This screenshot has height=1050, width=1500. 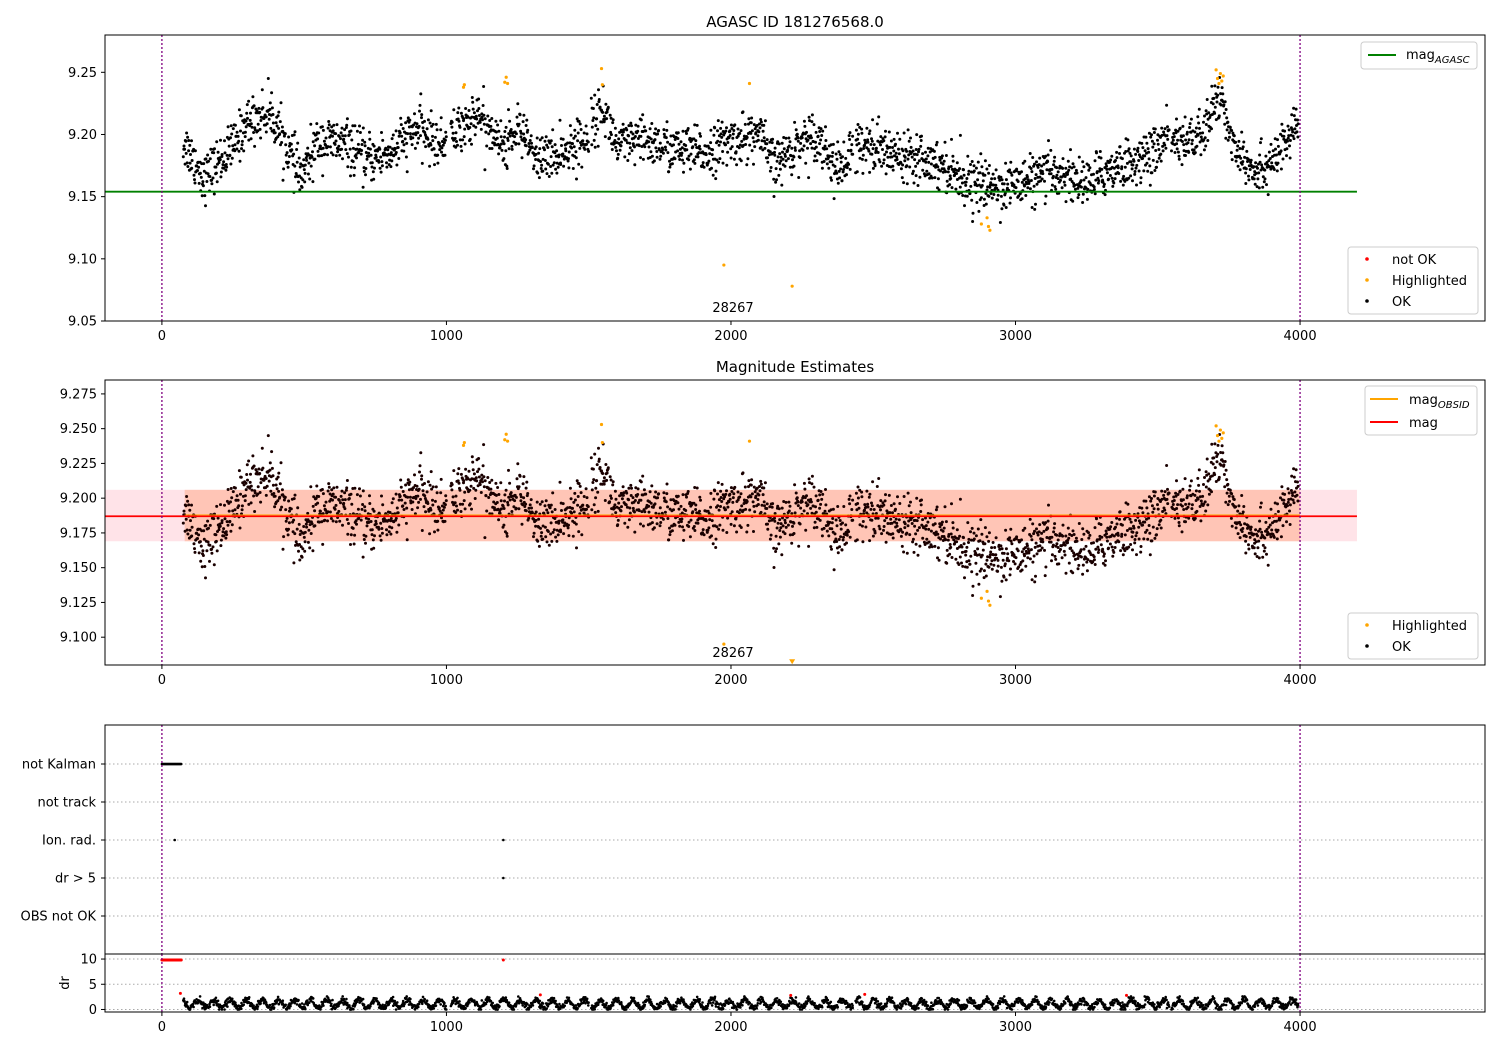 What do you see at coordinates (795, 22) in the screenshot?
I see `panel1-title: AGASC ID 181276568.0` at bounding box center [795, 22].